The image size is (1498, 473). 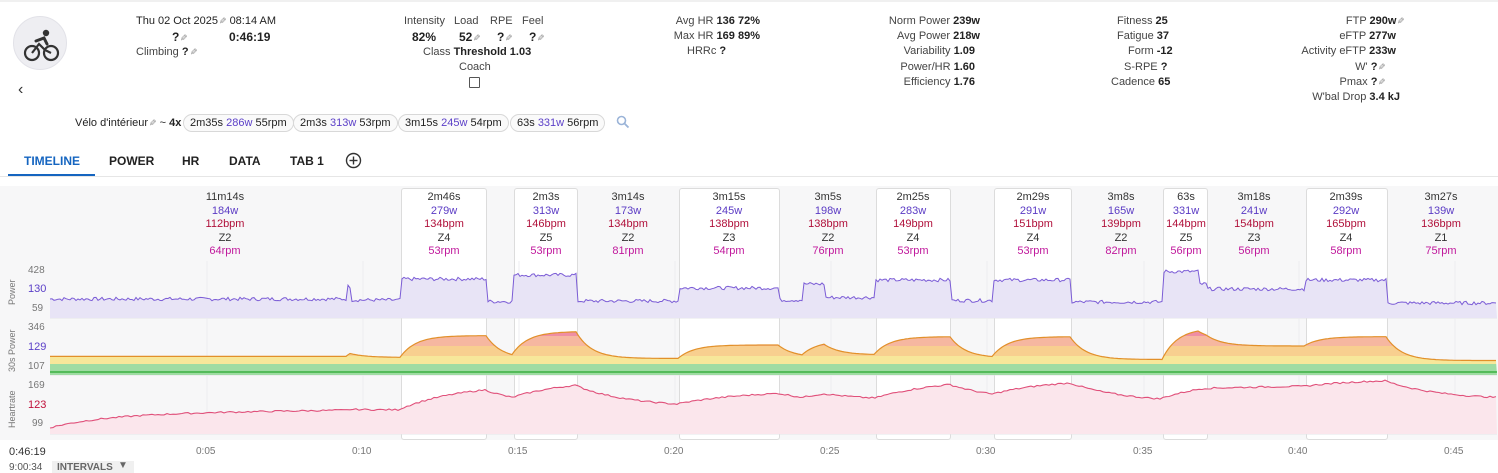 I want to click on activity-type-row: Vélo d'intérieur✎ ~ 4x, so click(x=128, y=123).